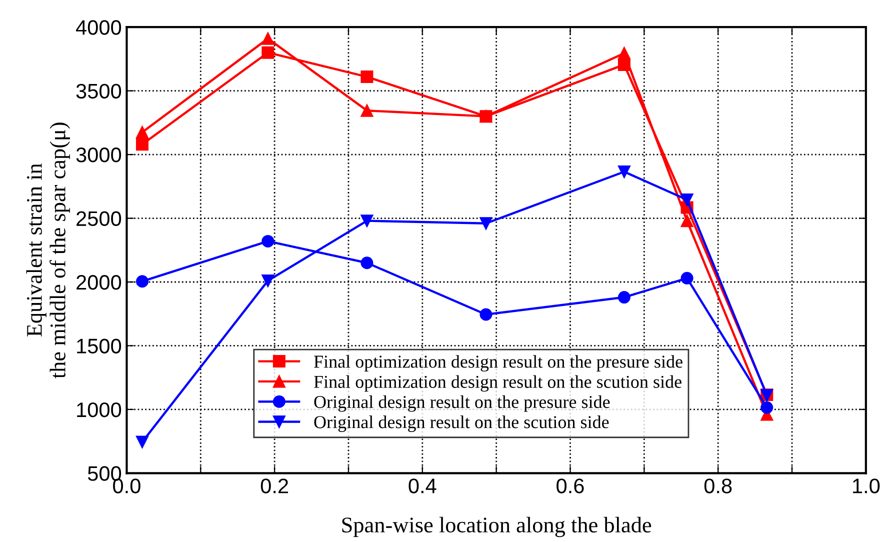 The image size is (880, 542). I want to click on y-tick-label: 3000, so click(99, 155).